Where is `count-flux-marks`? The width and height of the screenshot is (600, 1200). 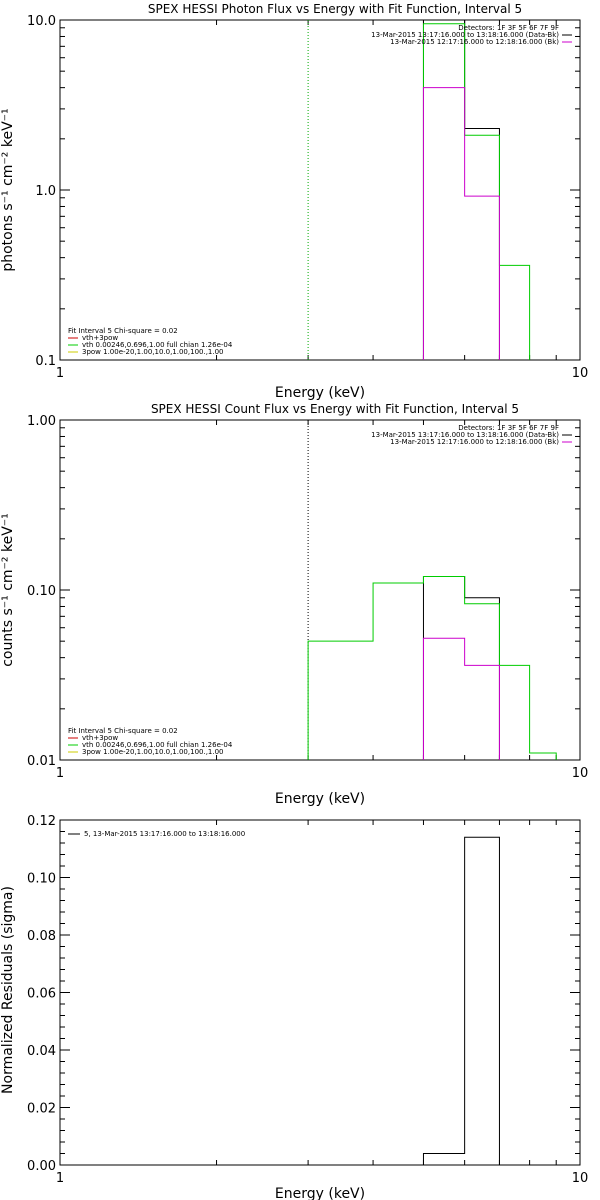 count-flux-marks is located at coordinates (432, 590).